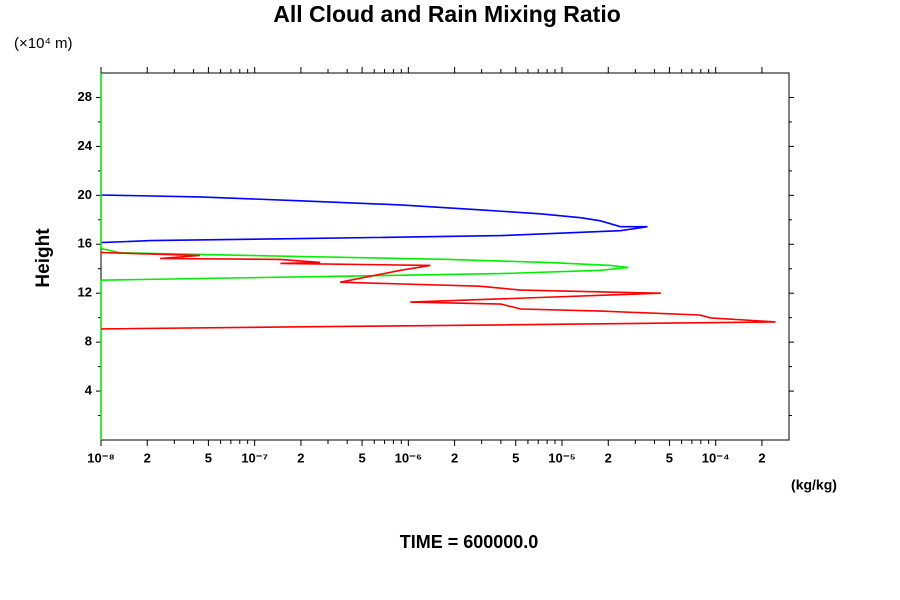  What do you see at coordinates (43, 43) in the screenshot?
I see `y-unit: (×10⁴ m)` at bounding box center [43, 43].